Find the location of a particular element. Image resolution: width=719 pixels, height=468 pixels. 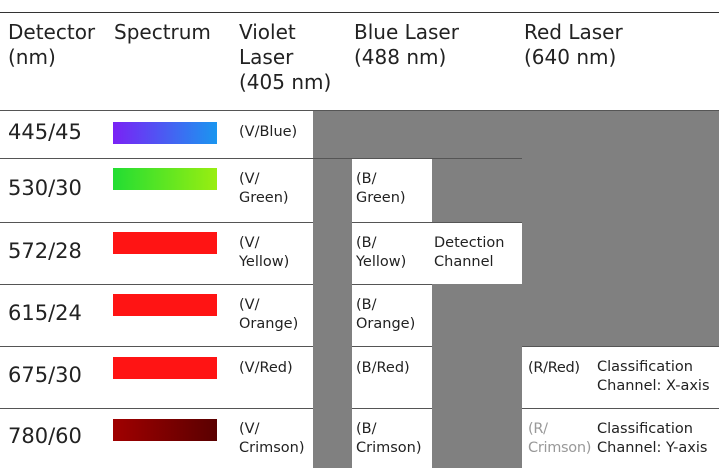

channel-cell: (B/Red) is located at coordinates (383, 368).